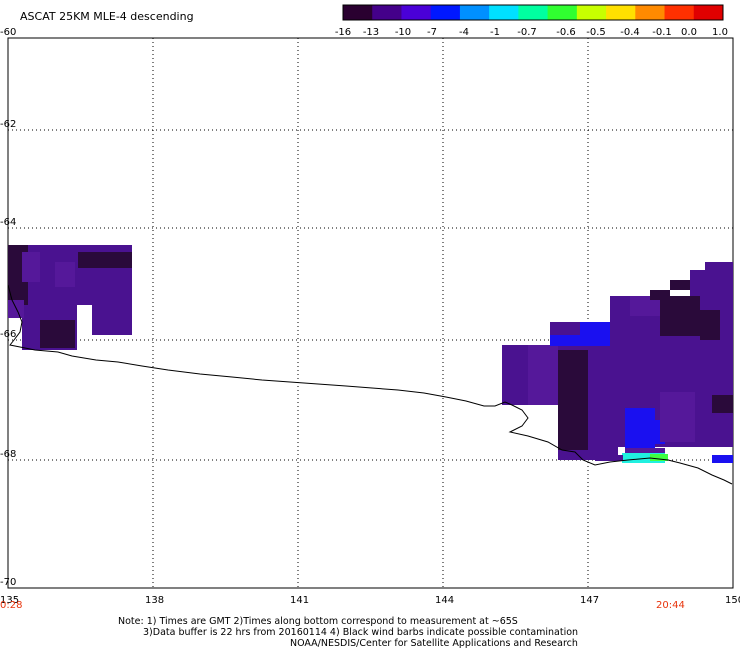 Image resolution: width=740 pixels, height=650 pixels. Describe the element at coordinates (8, 307) in the screenshot. I see `latitude-labels: -60 -62 -64 -66 -68 -70` at that location.